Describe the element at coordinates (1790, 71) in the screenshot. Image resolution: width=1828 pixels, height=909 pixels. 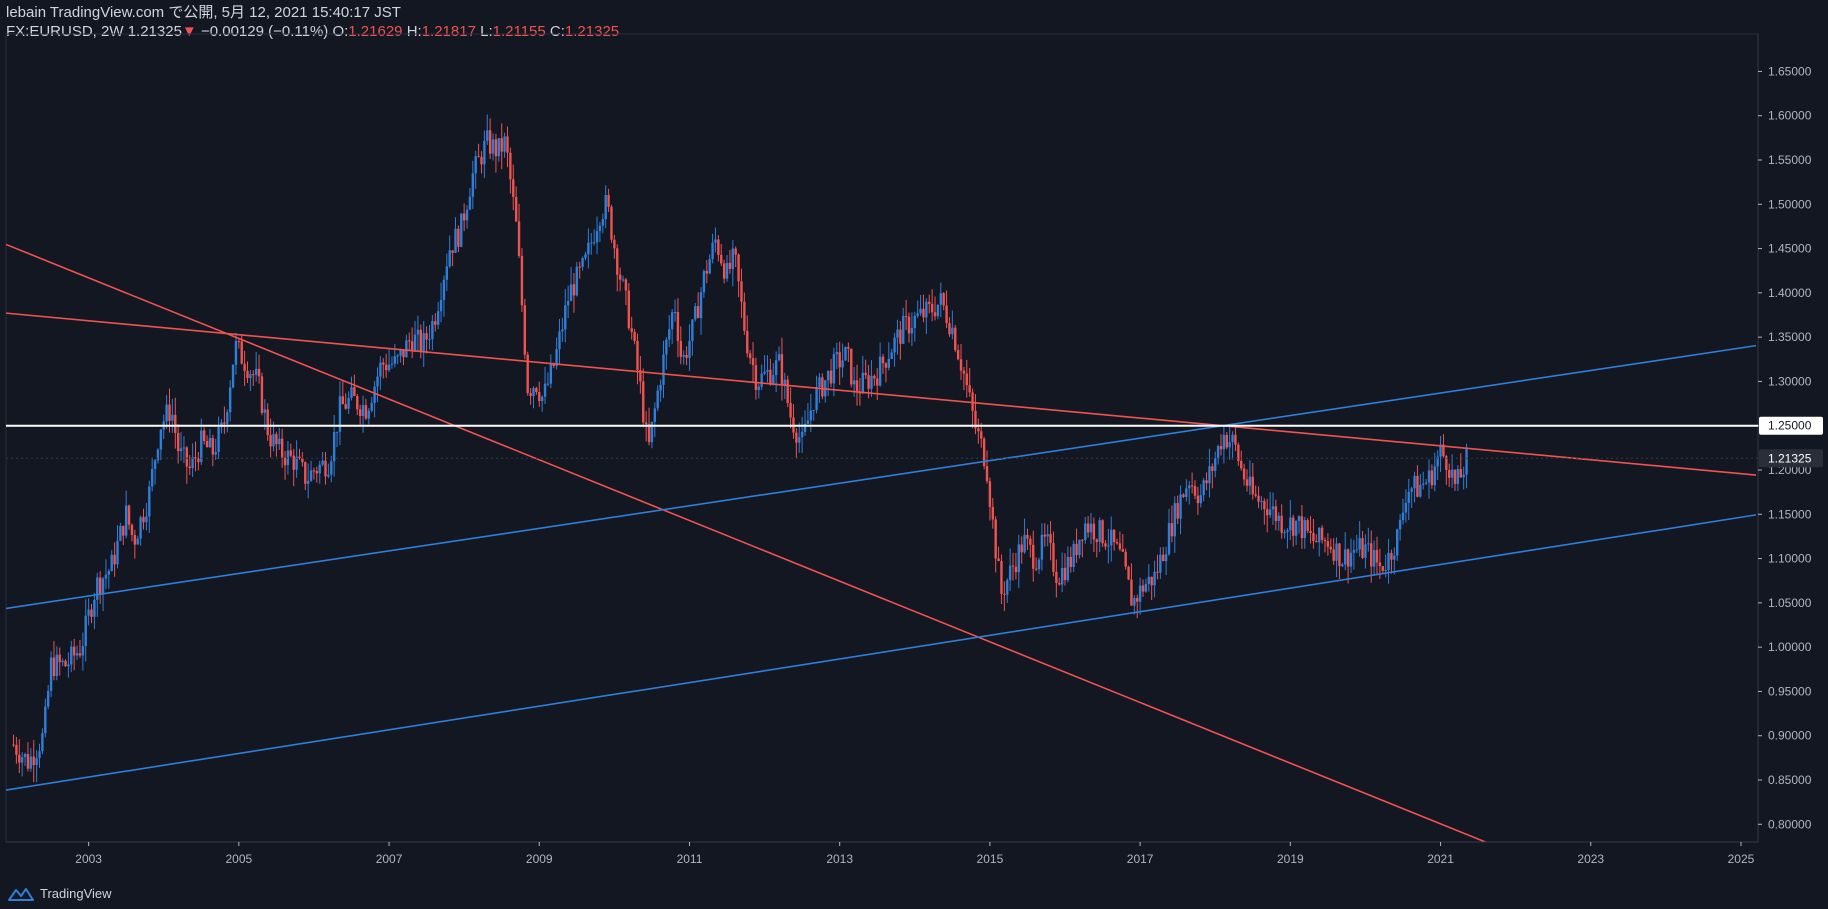
I see `y-tick-label: 1.65000` at that location.